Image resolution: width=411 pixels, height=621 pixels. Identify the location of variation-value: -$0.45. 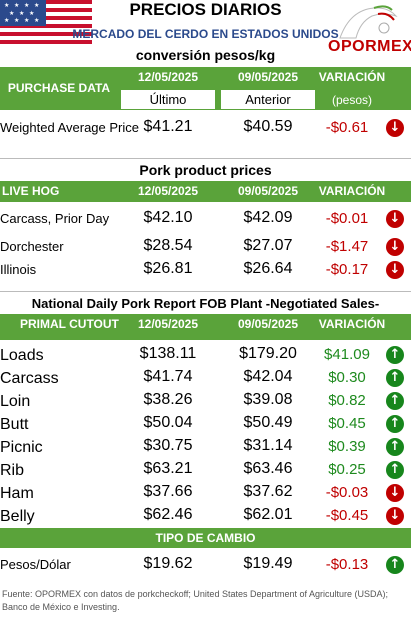
(347, 515).